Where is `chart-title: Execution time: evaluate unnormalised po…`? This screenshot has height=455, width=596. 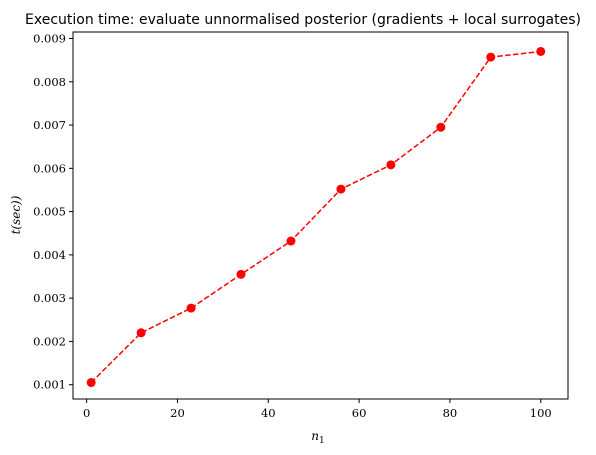 chart-title: Execution time: evaluate unnormalised po… is located at coordinates (303, 20).